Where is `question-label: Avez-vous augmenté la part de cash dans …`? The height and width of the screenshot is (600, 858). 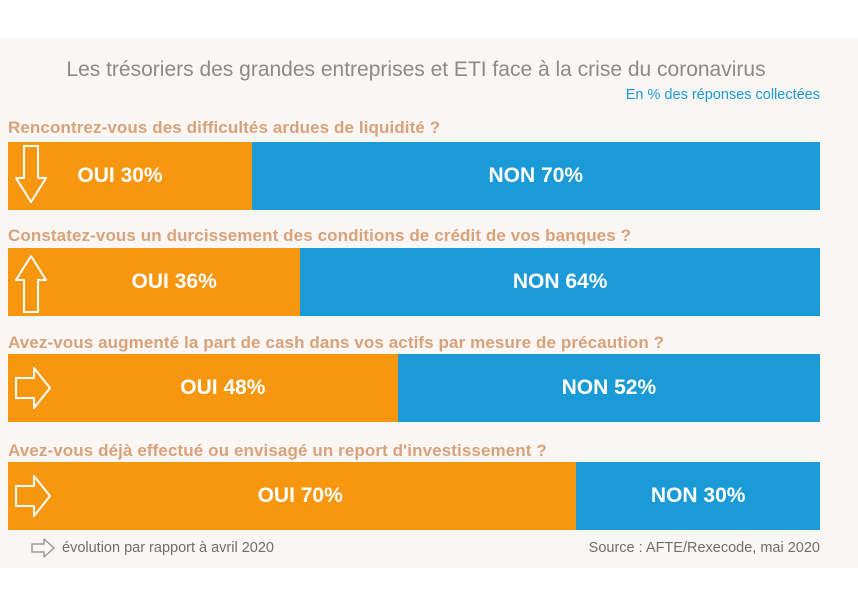
question-label: Avez-vous augmenté la part de cash dans … is located at coordinates (336, 342).